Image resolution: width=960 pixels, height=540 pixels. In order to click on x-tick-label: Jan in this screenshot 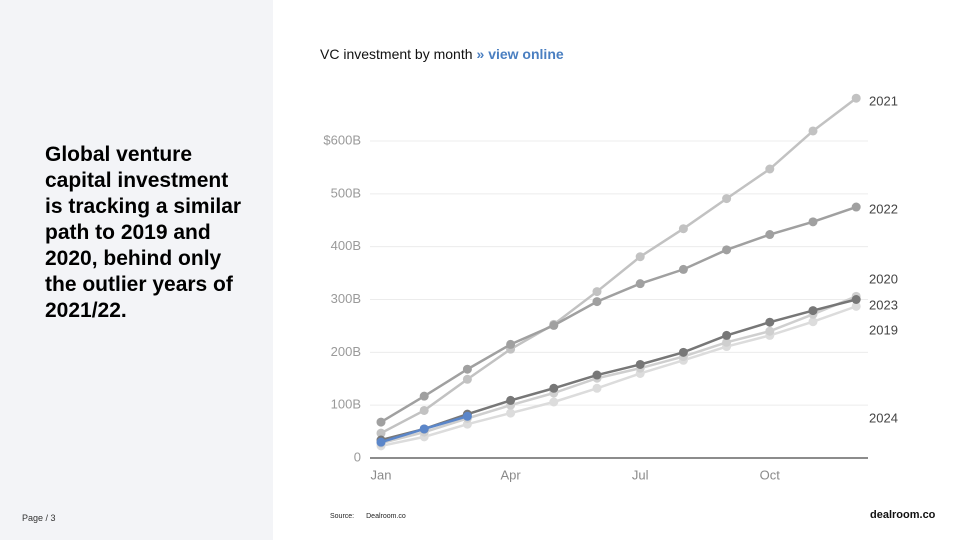, I will do `click(381, 474)`.